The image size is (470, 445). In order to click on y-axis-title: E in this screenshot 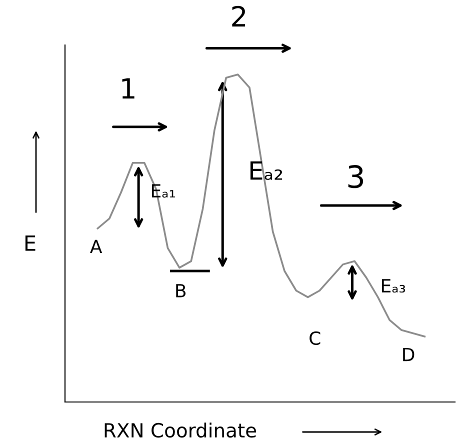, I will do `click(30, 243)`.